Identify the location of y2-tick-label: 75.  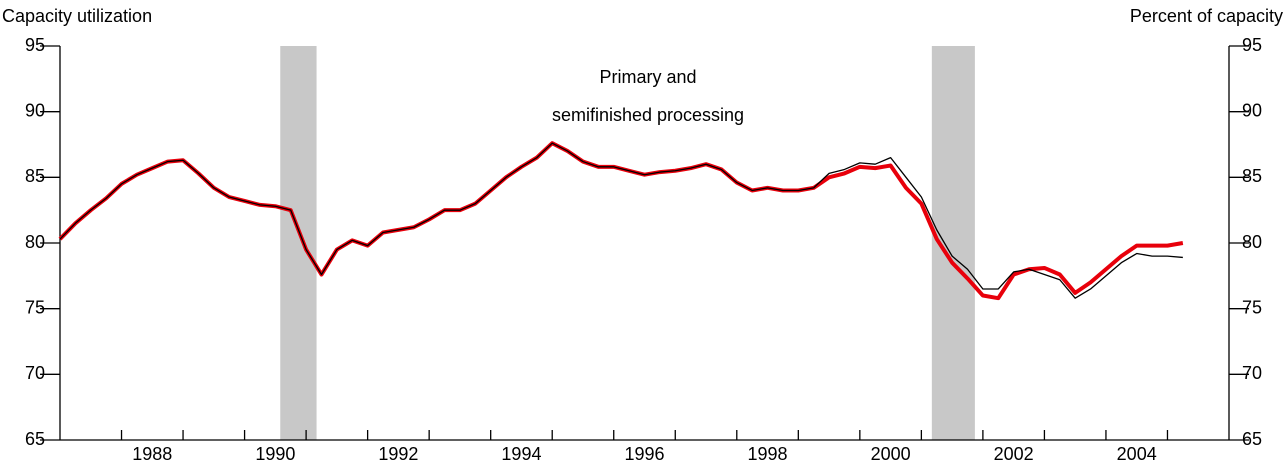
(1252, 307).